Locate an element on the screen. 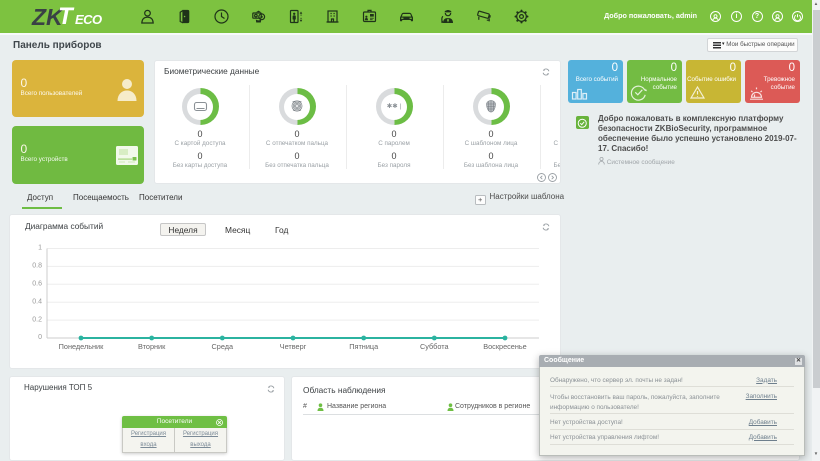 The width and height of the screenshot is (820, 461). svg-text: 0.6 is located at coordinates (37, 284).